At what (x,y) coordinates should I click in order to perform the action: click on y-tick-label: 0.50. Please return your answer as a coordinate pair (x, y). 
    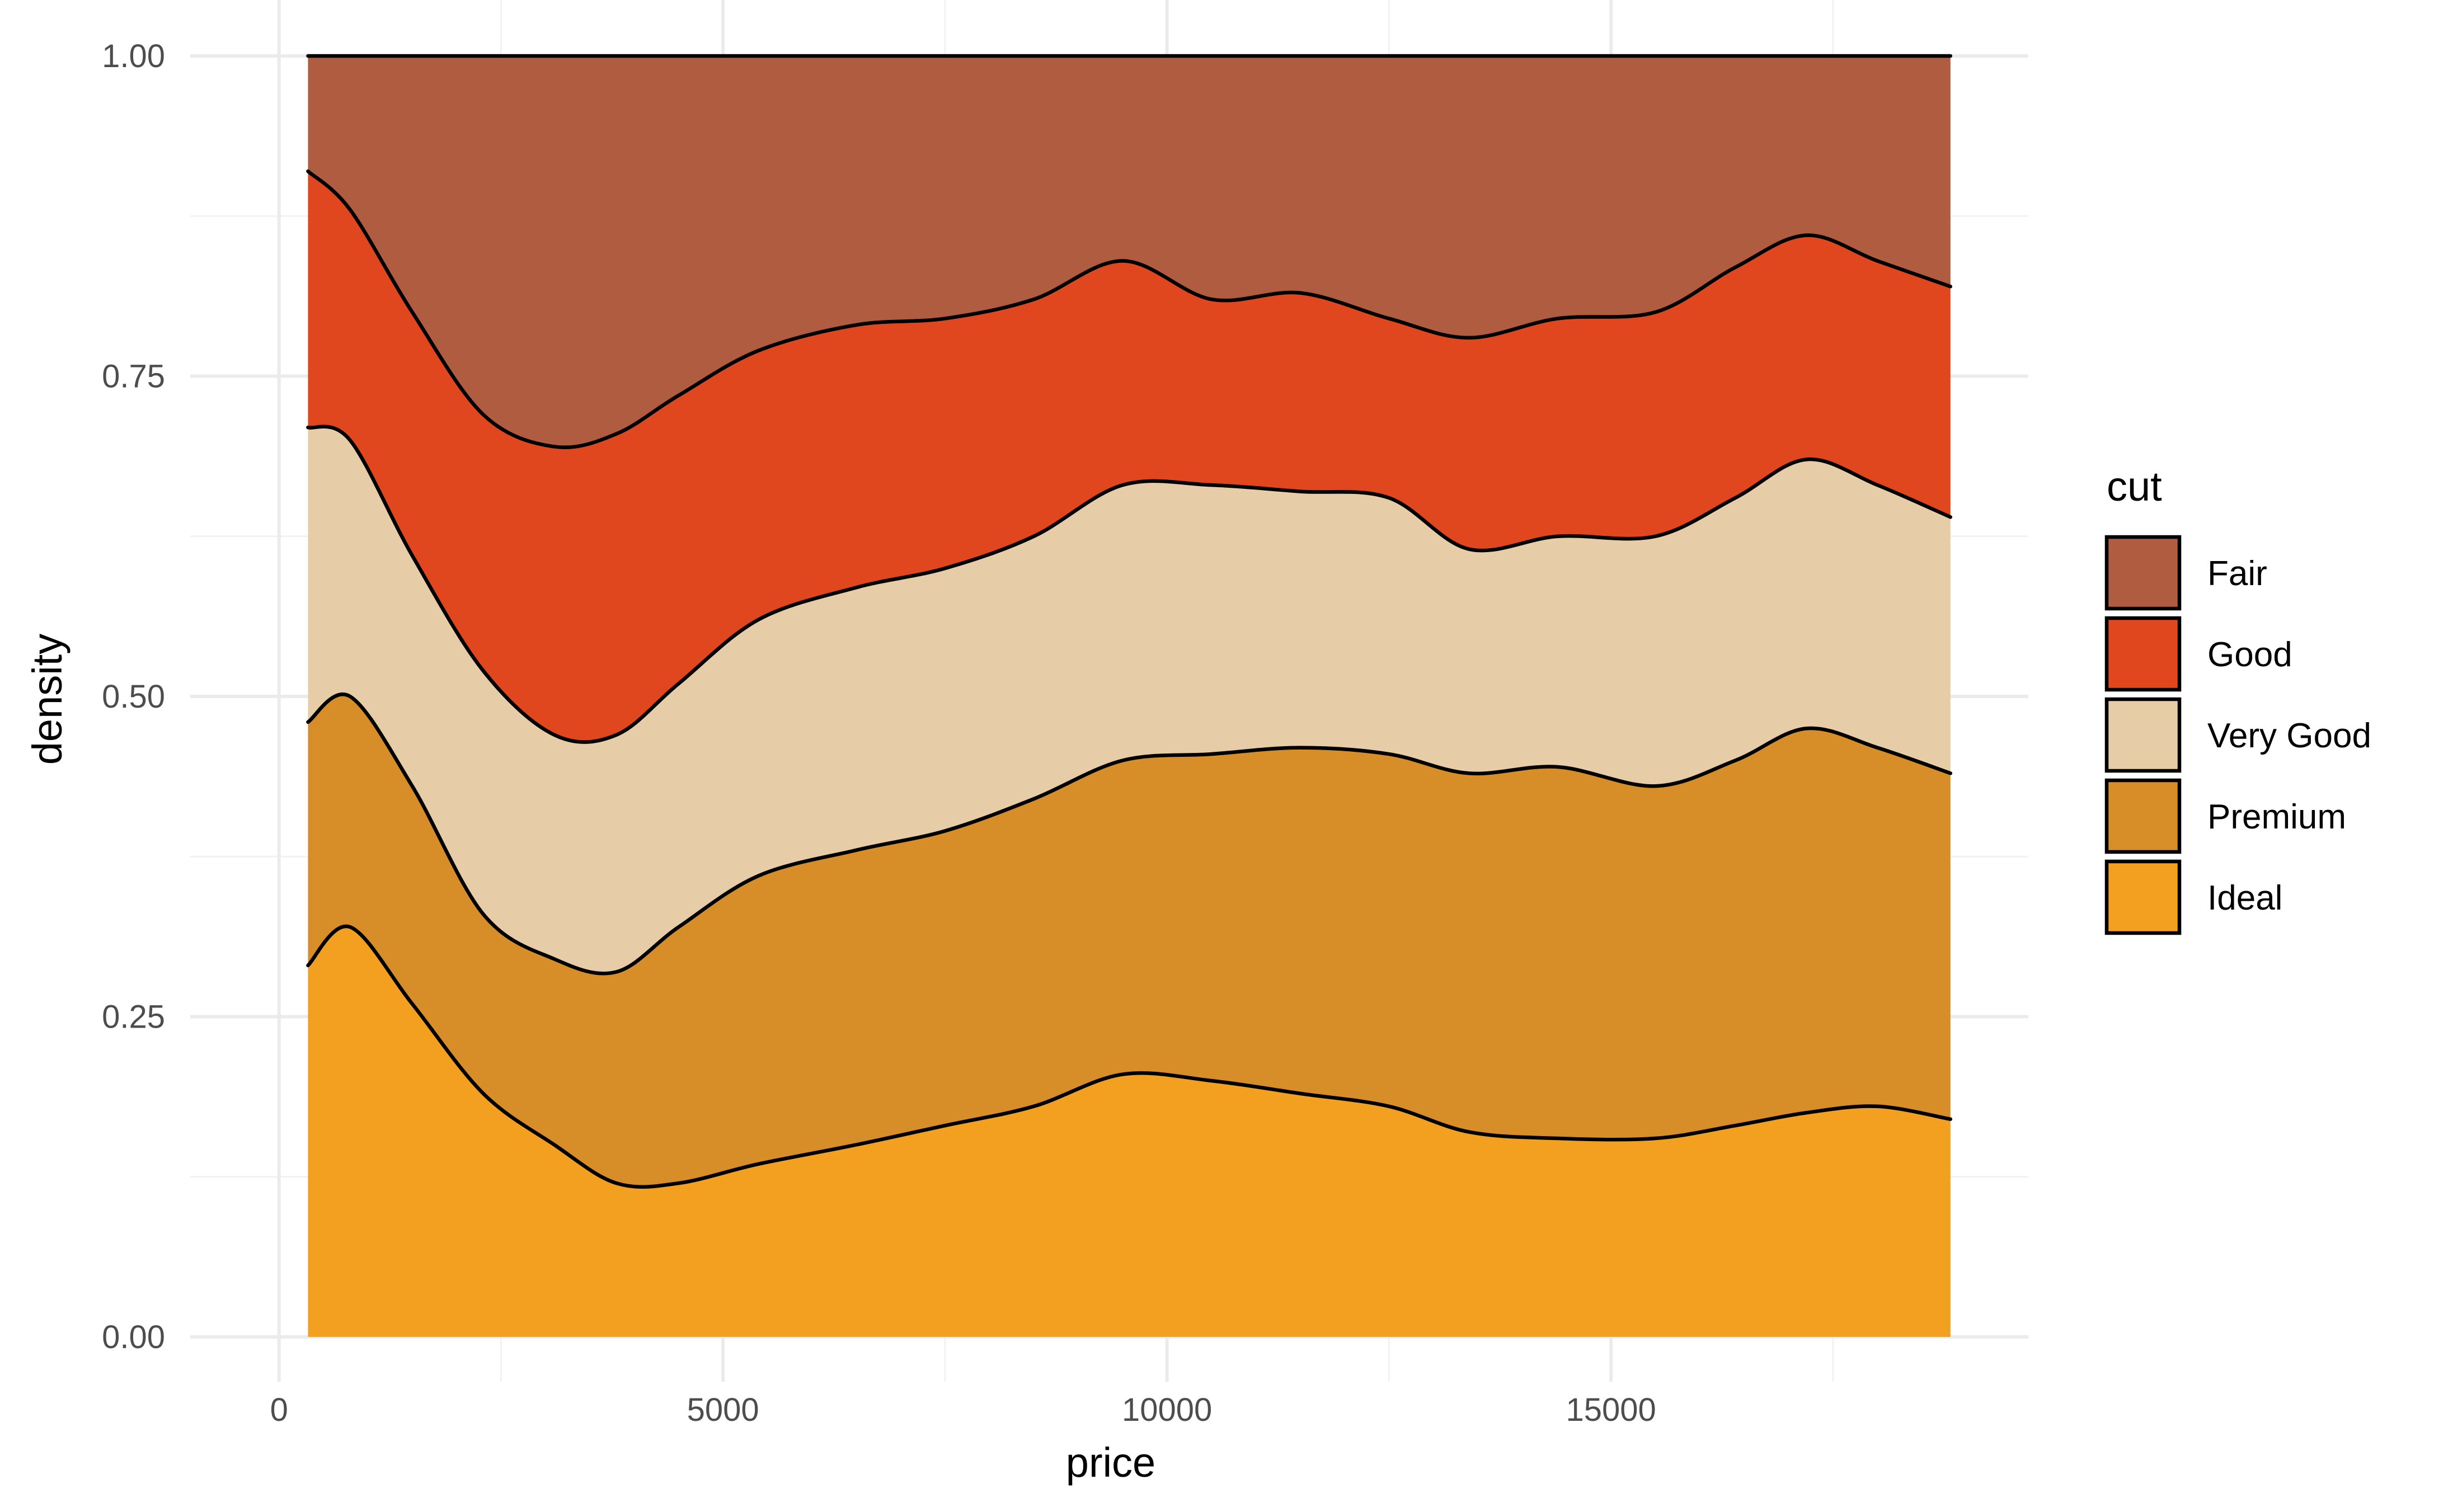
    Looking at the image, I should click on (133, 697).